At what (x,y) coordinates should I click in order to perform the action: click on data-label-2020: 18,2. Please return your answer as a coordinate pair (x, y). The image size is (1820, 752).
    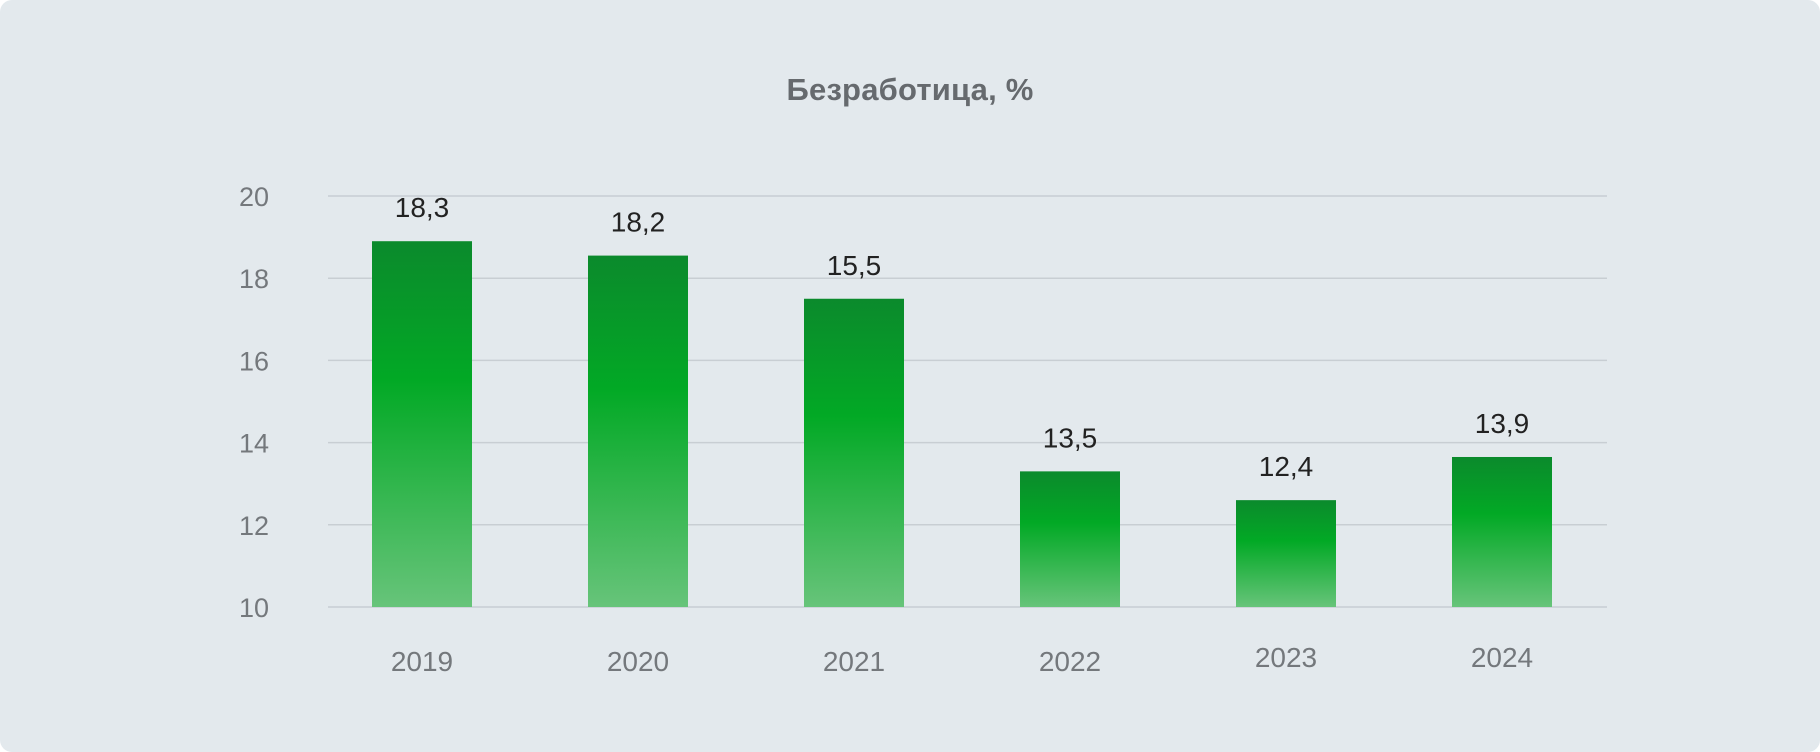
    Looking at the image, I should click on (638, 222).